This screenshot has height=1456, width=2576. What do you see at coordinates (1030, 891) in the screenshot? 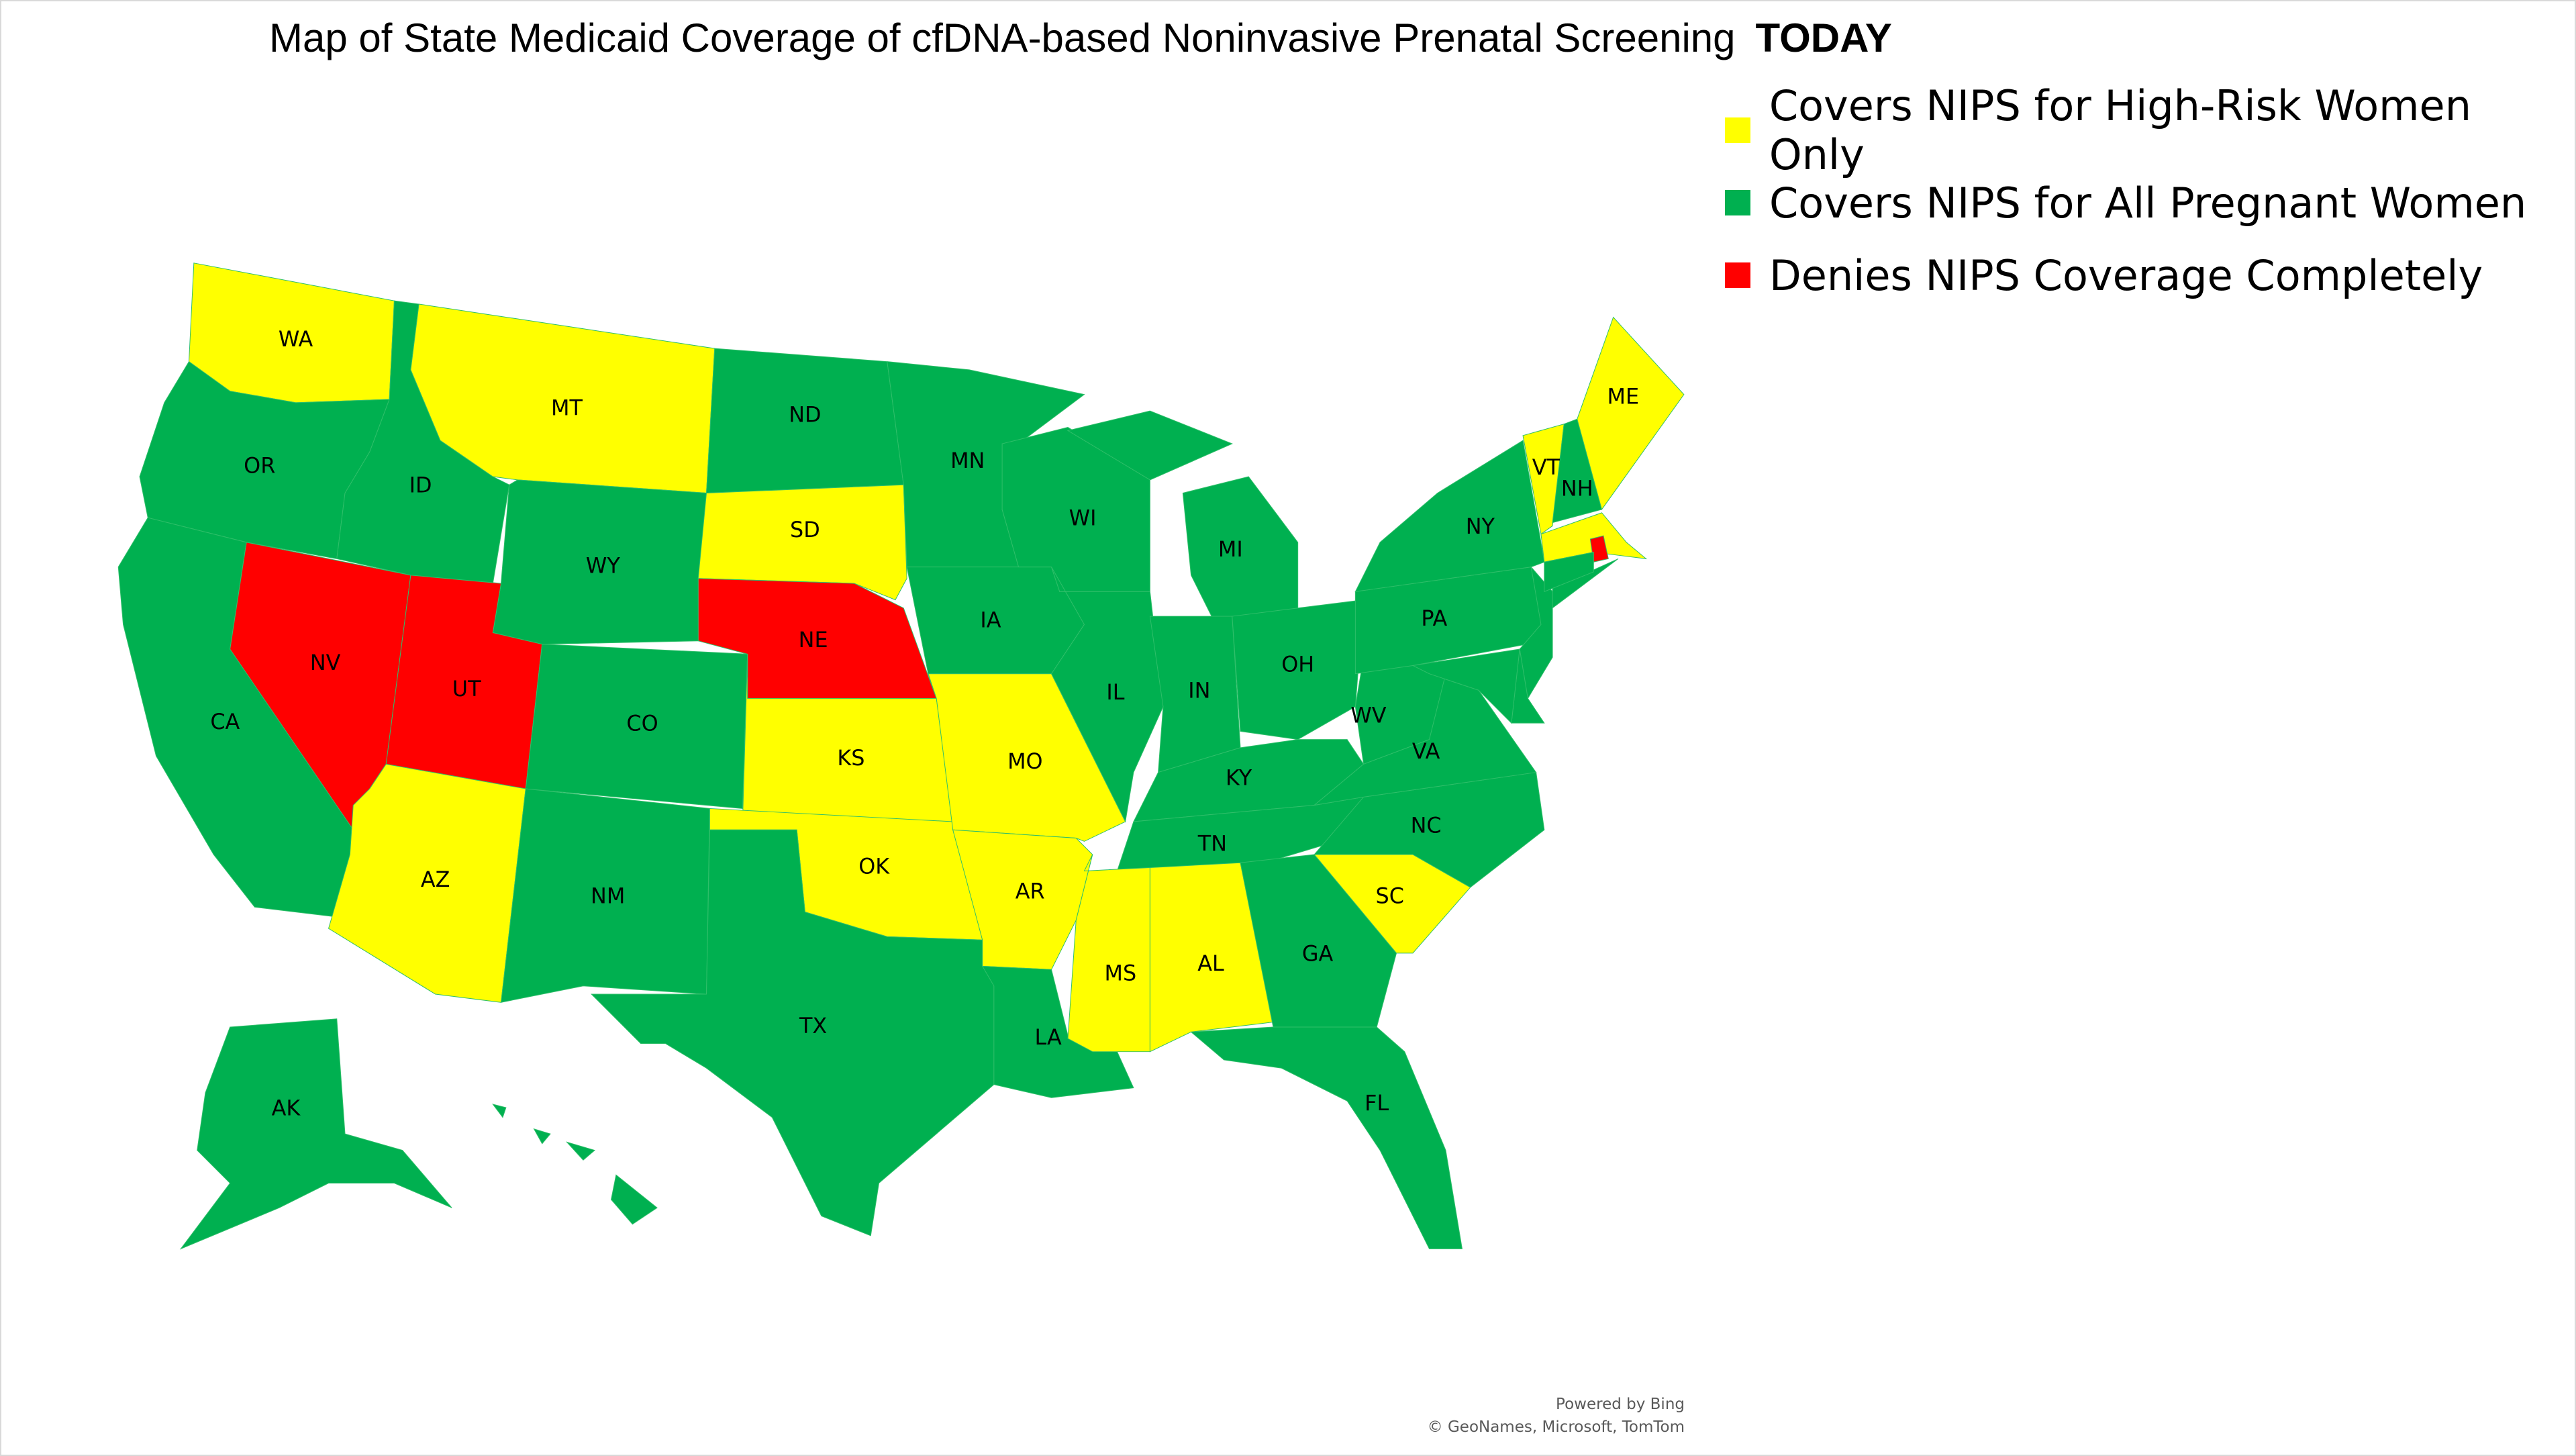
I see `state-label-ar: AR` at bounding box center [1030, 891].